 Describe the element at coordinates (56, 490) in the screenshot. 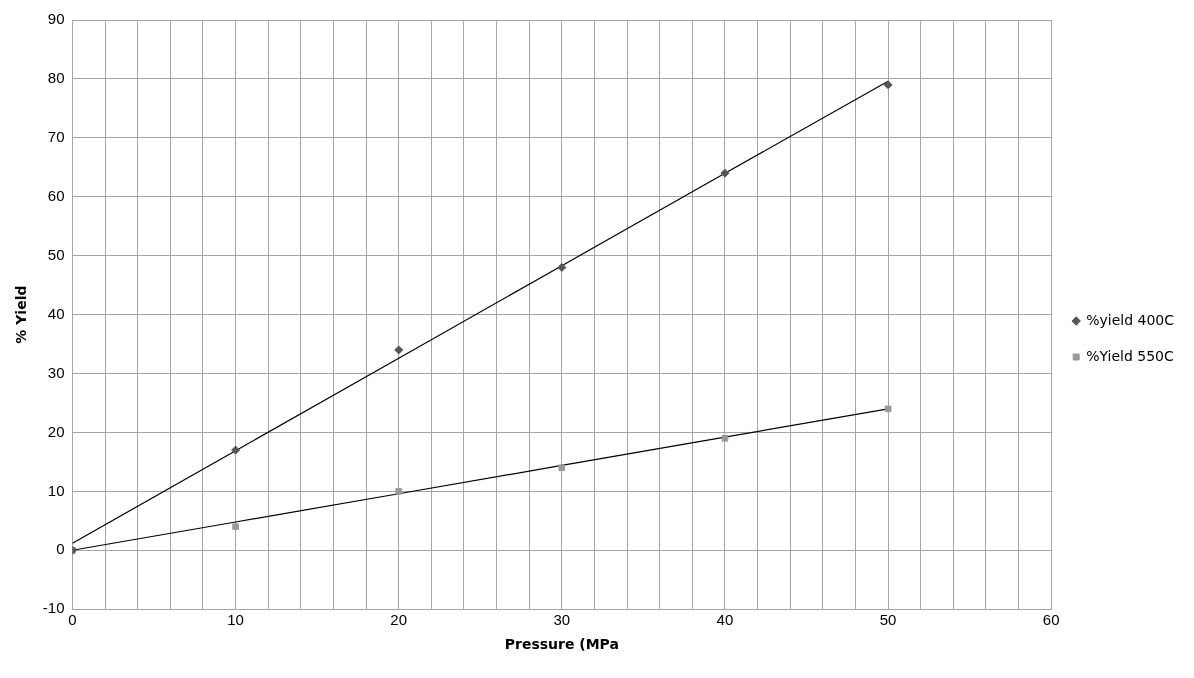

I see `y-tick-label: 10` at that location.